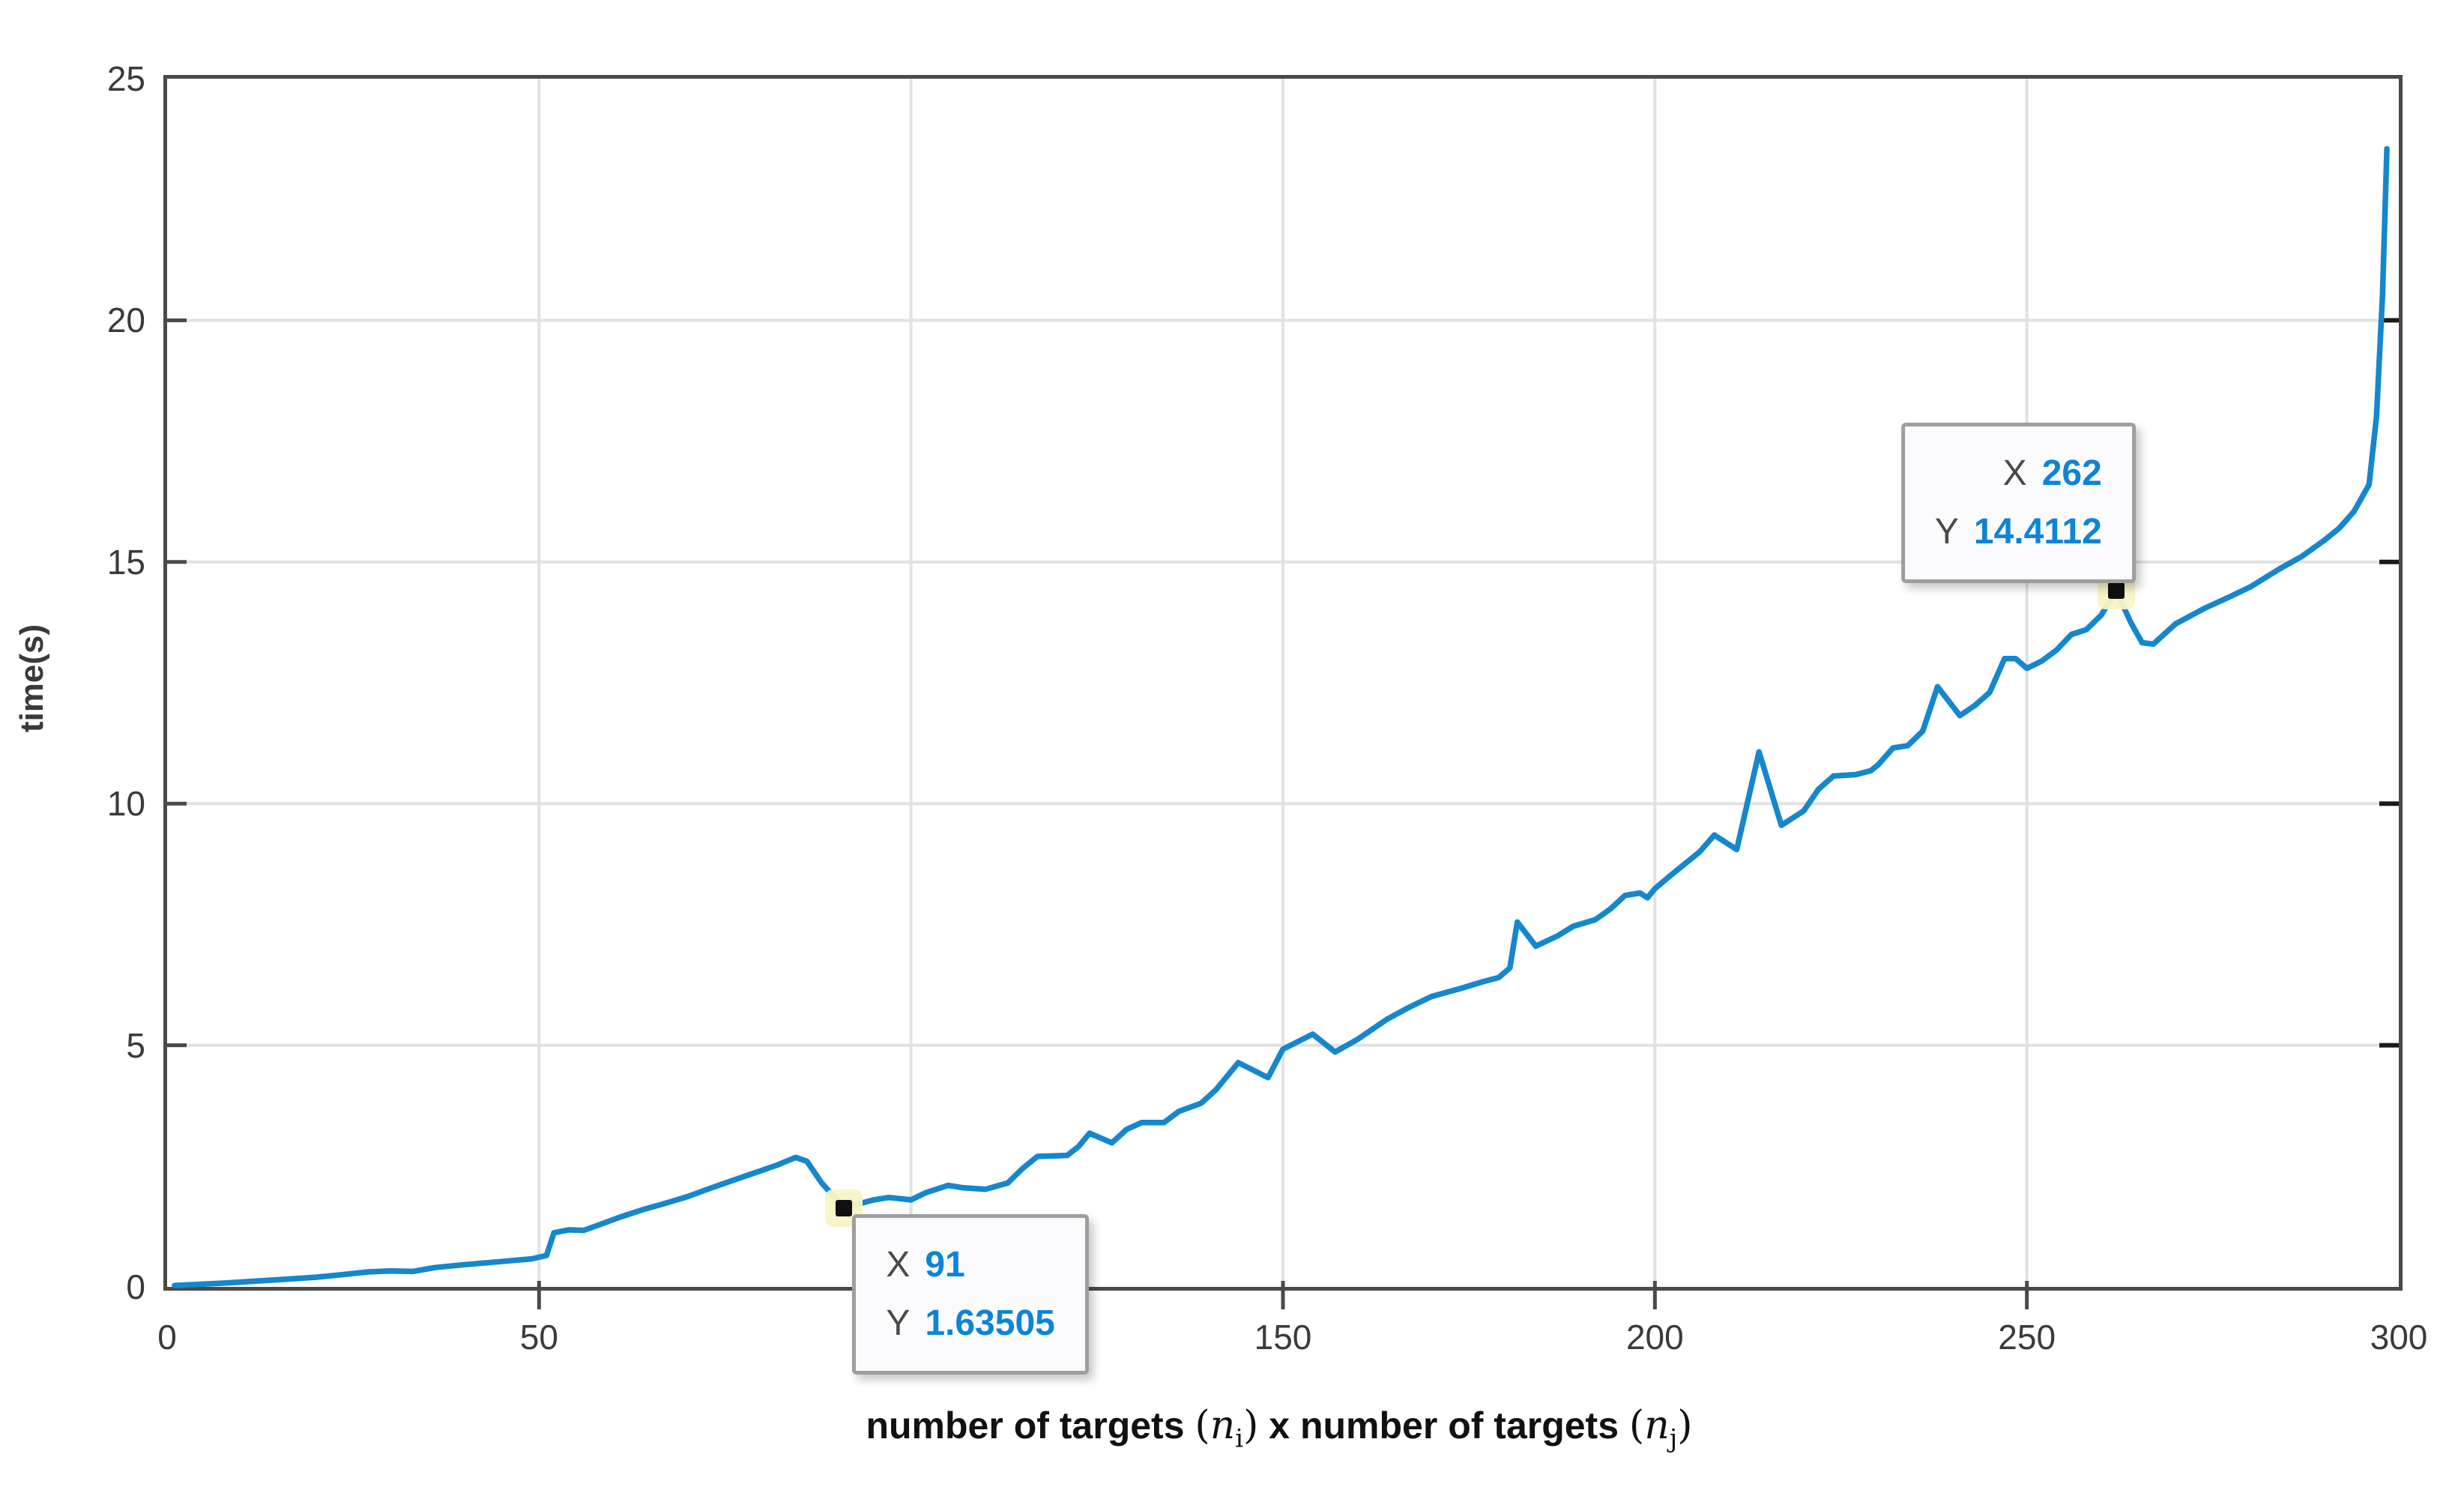  What do you see at coordinates (1239, 1438) in the screenshot?
I see `sub-i: i` at bounding box center [1239, 1438].